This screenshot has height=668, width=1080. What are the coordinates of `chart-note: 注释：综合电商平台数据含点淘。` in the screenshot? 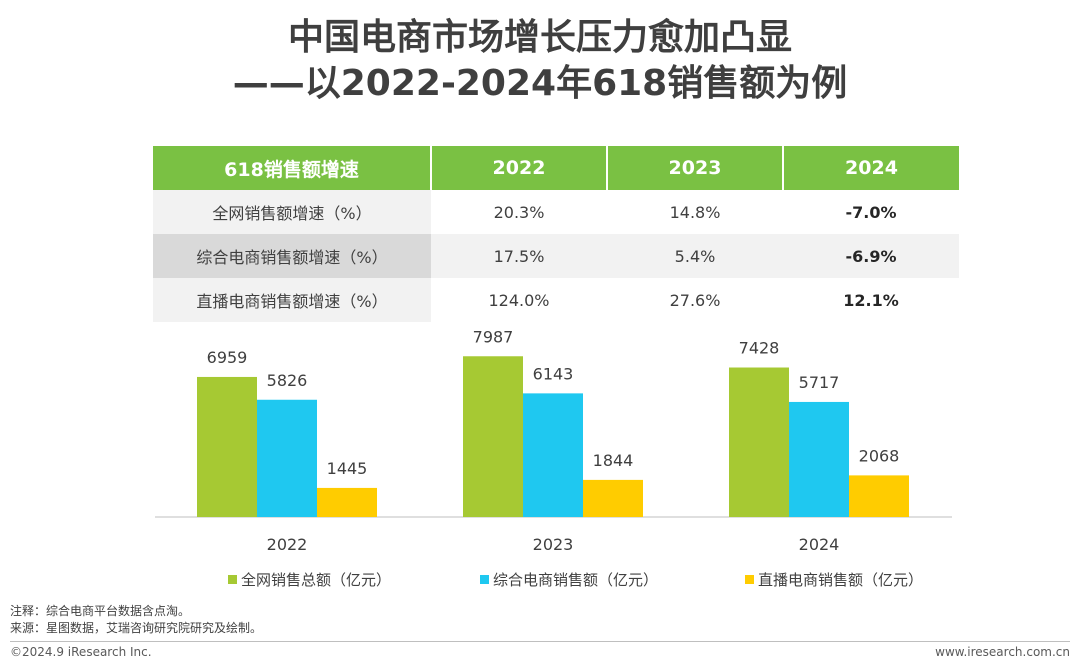 It's located at (100, 611).